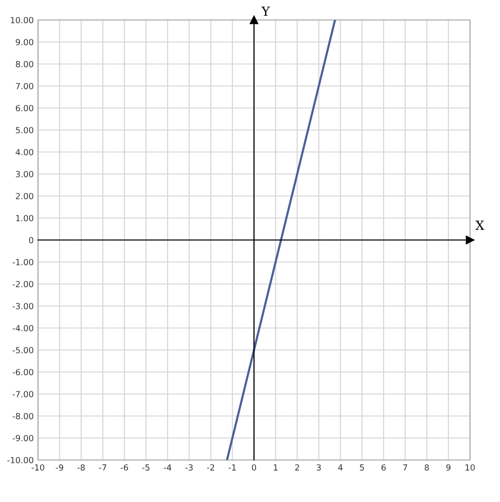  I want to click on y-tick-label: -1.00, so click(23, 262).